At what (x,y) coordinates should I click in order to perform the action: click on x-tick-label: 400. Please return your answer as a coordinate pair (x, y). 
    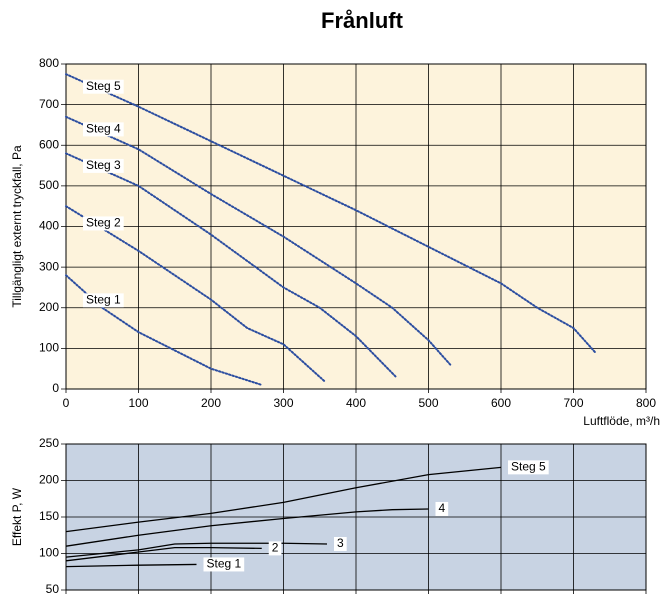
    Looking at the image, I should click on (356, 403).